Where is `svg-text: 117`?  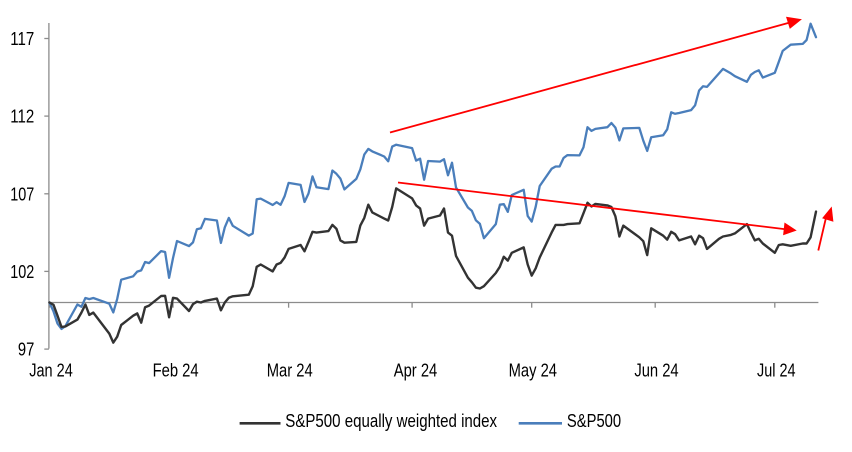 svg-text: 117 is located at coordinates (22, 39).